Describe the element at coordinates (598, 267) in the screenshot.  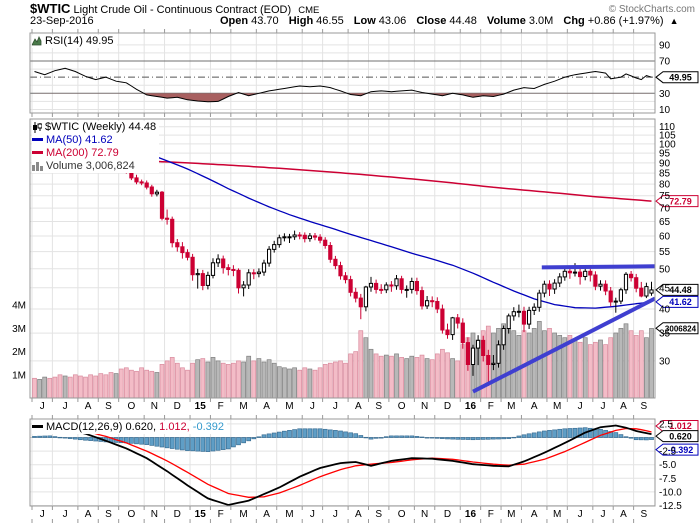
I see `horizontal-resistance` at that location.